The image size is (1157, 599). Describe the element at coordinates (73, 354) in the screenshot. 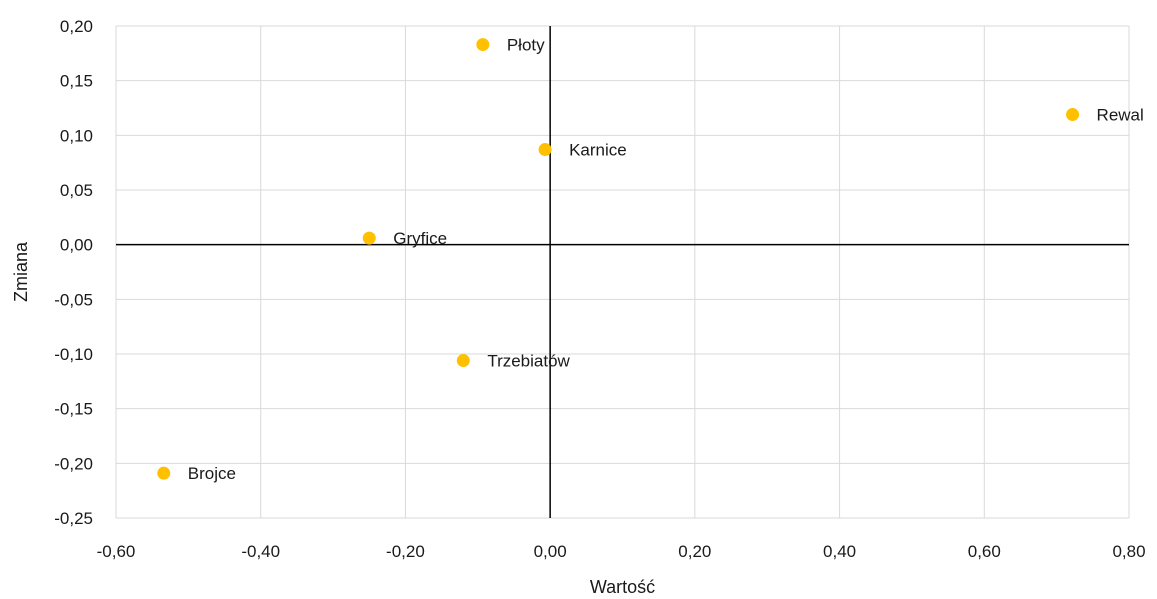

I see `y-tick-label: -0,10` at that location.